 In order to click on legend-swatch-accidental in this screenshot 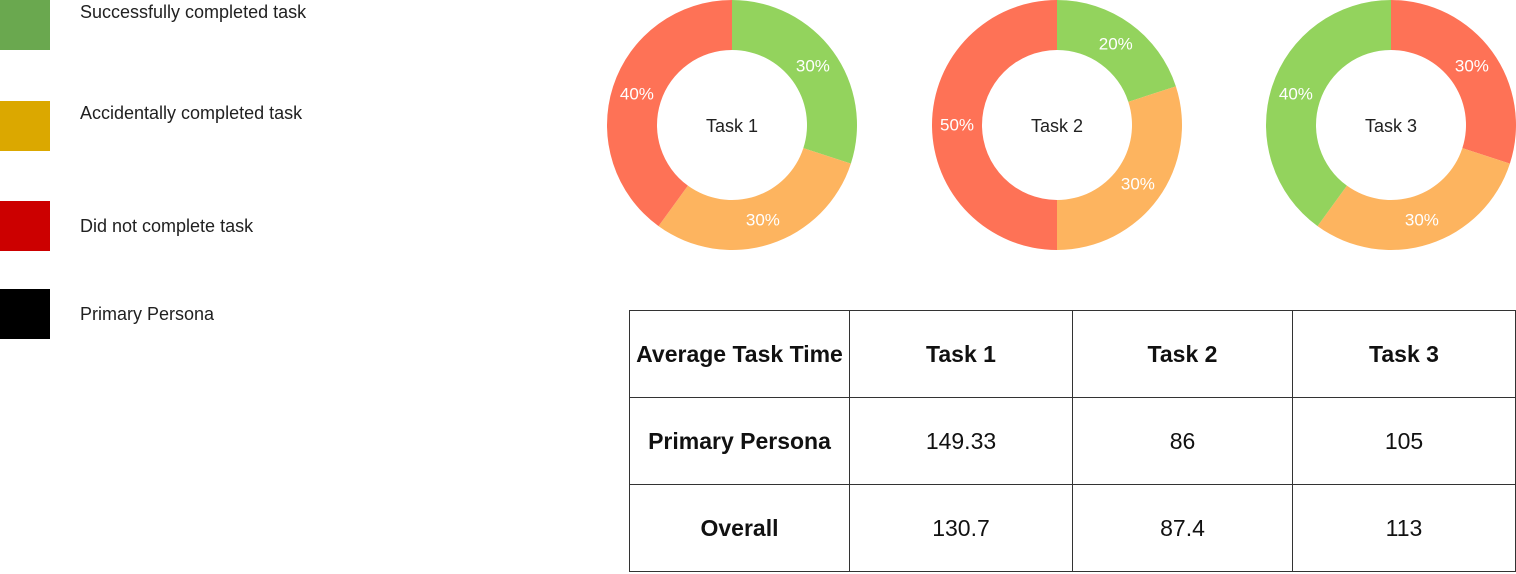, I will do `click(25, 126)`.